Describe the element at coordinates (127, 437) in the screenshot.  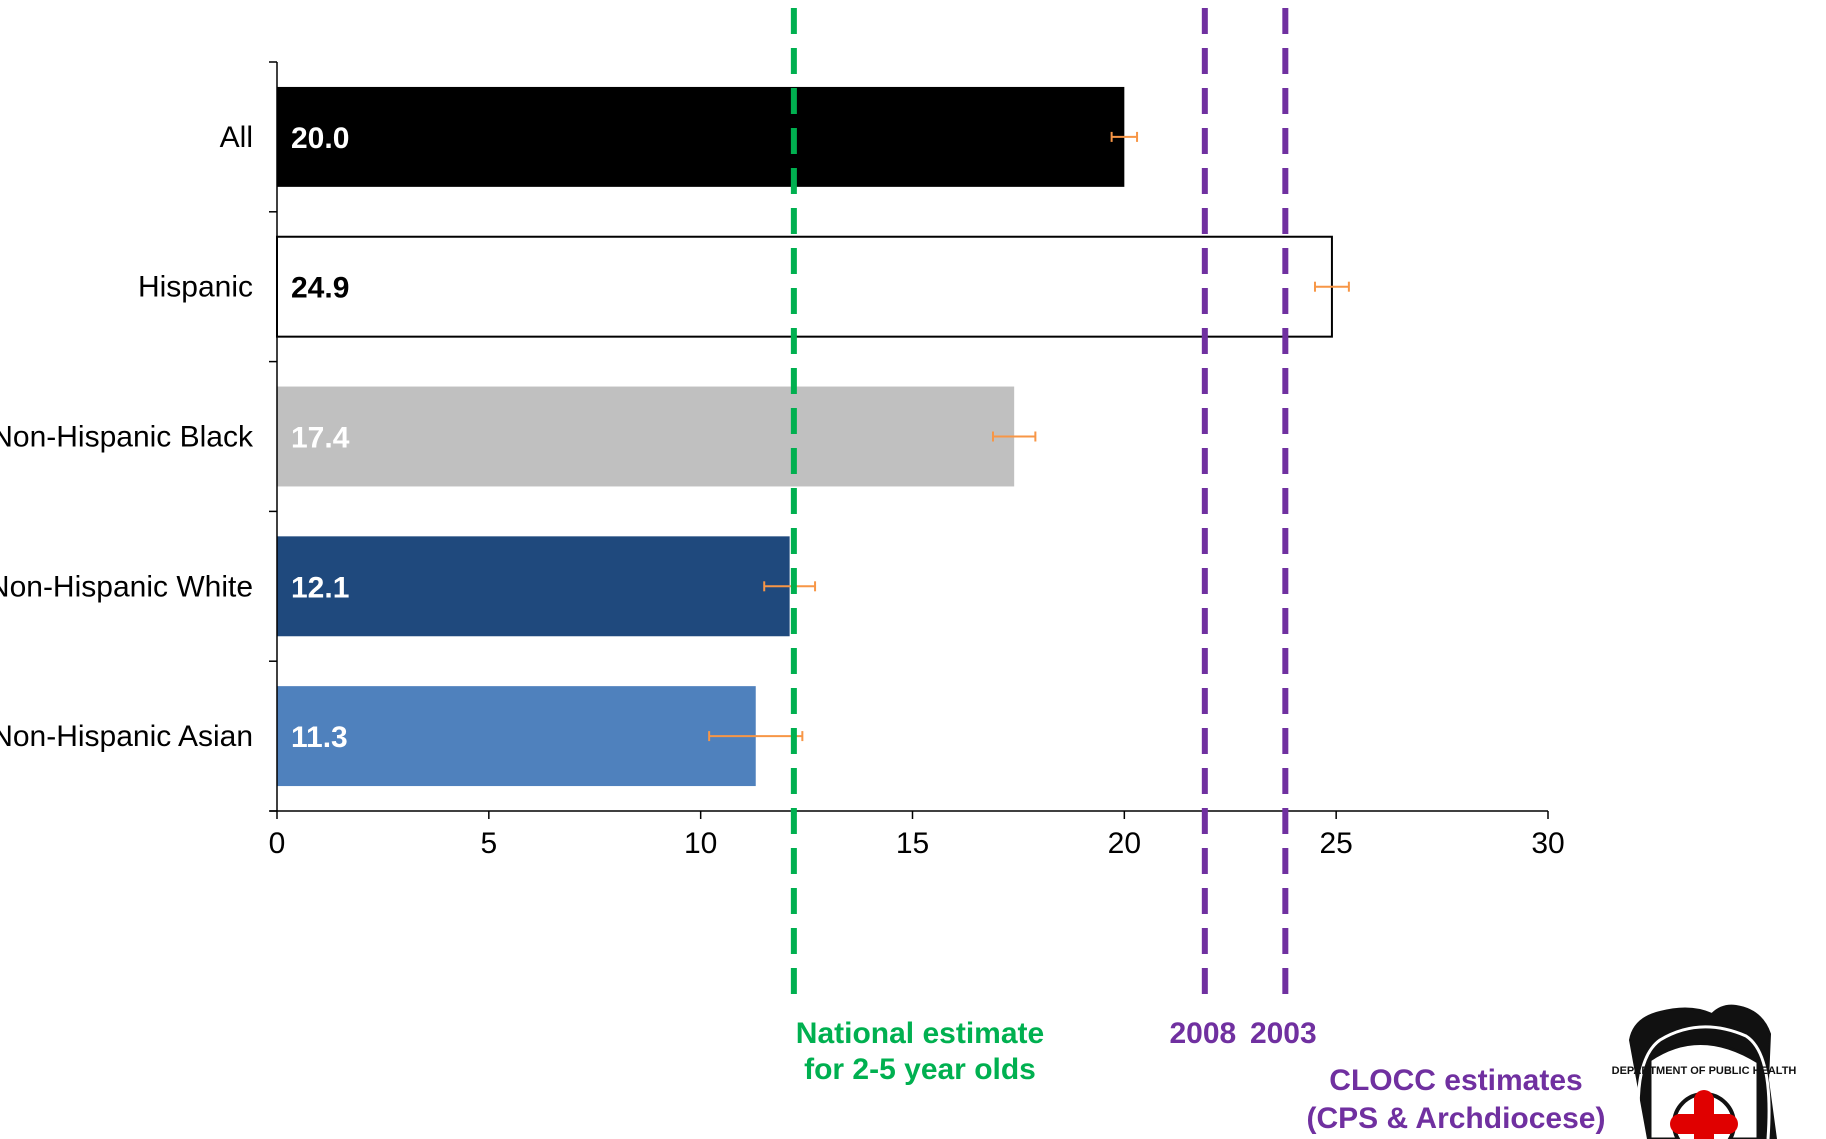
I see `category-label: Non-Hispanic Black` at that location.